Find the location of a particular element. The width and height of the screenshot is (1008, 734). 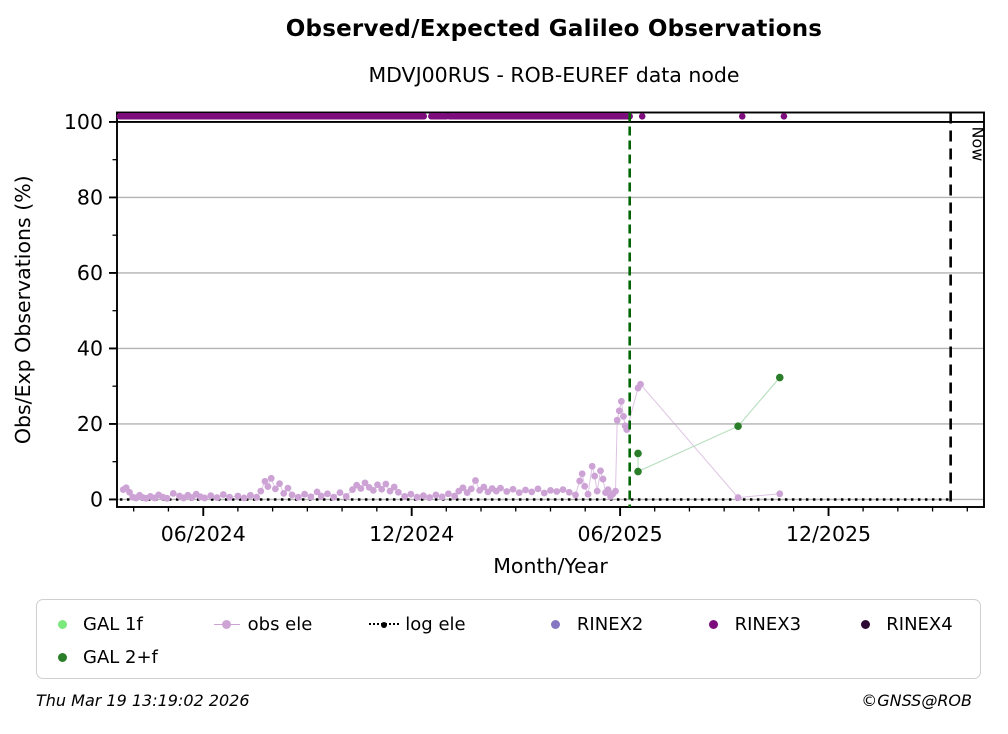

legend-row: GAL 2+f is located at coordinates (508, 657).